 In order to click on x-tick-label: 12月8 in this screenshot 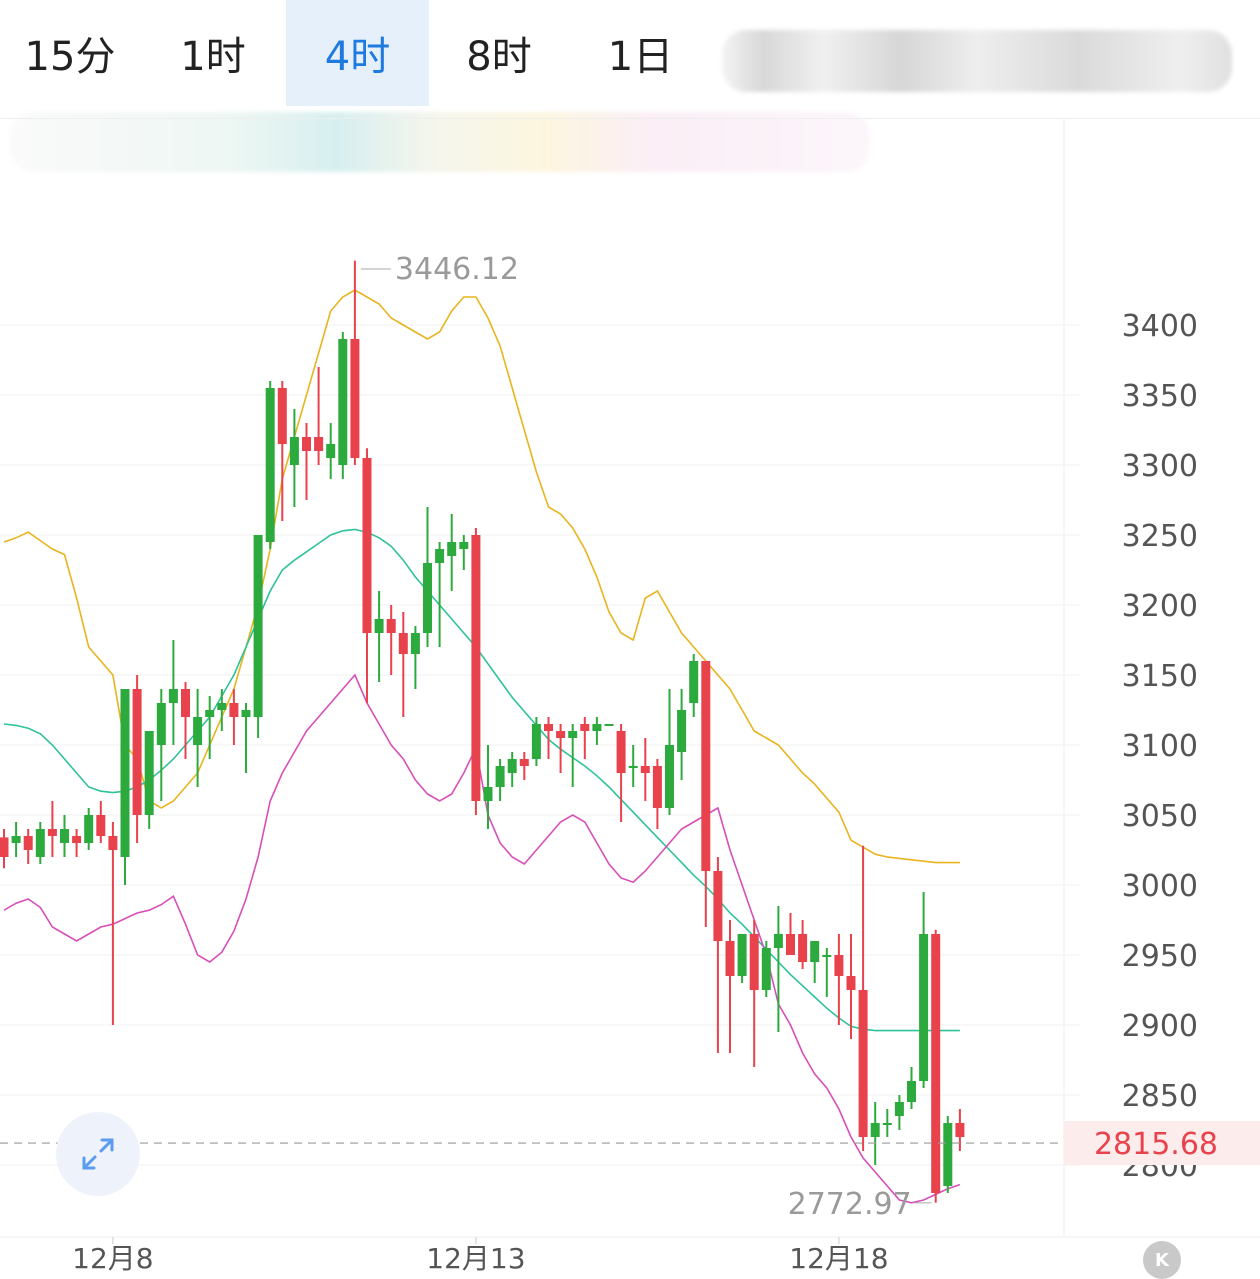, I will do `click(112, 1258)`.